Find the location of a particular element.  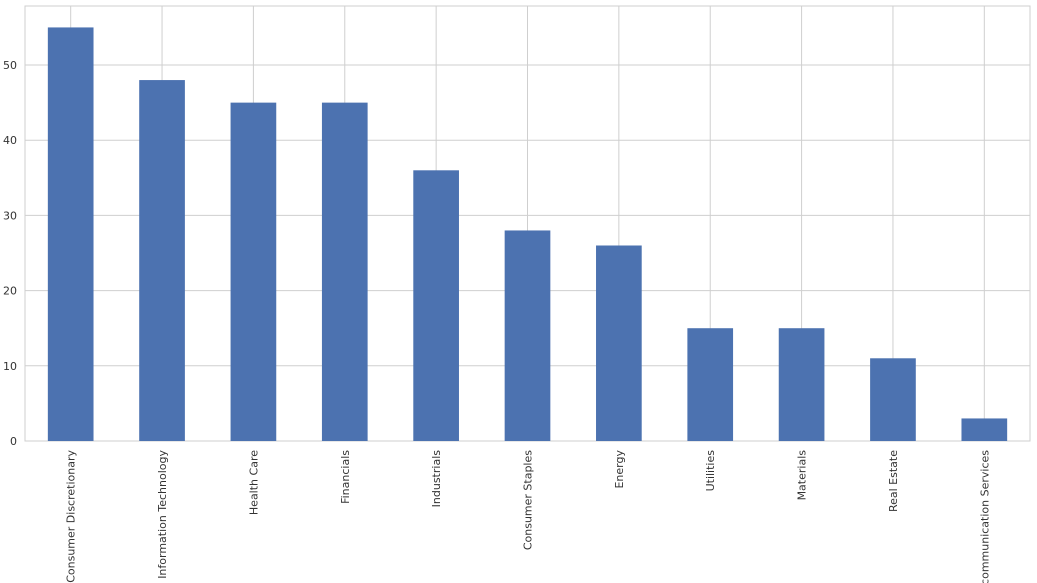

x-tick-label: Energy is located at coordinates (619, 469).